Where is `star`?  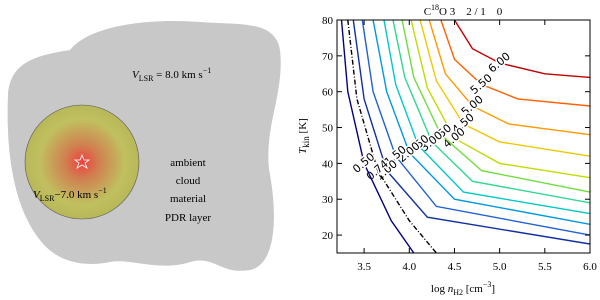 star is located at coordinates (82, 161).